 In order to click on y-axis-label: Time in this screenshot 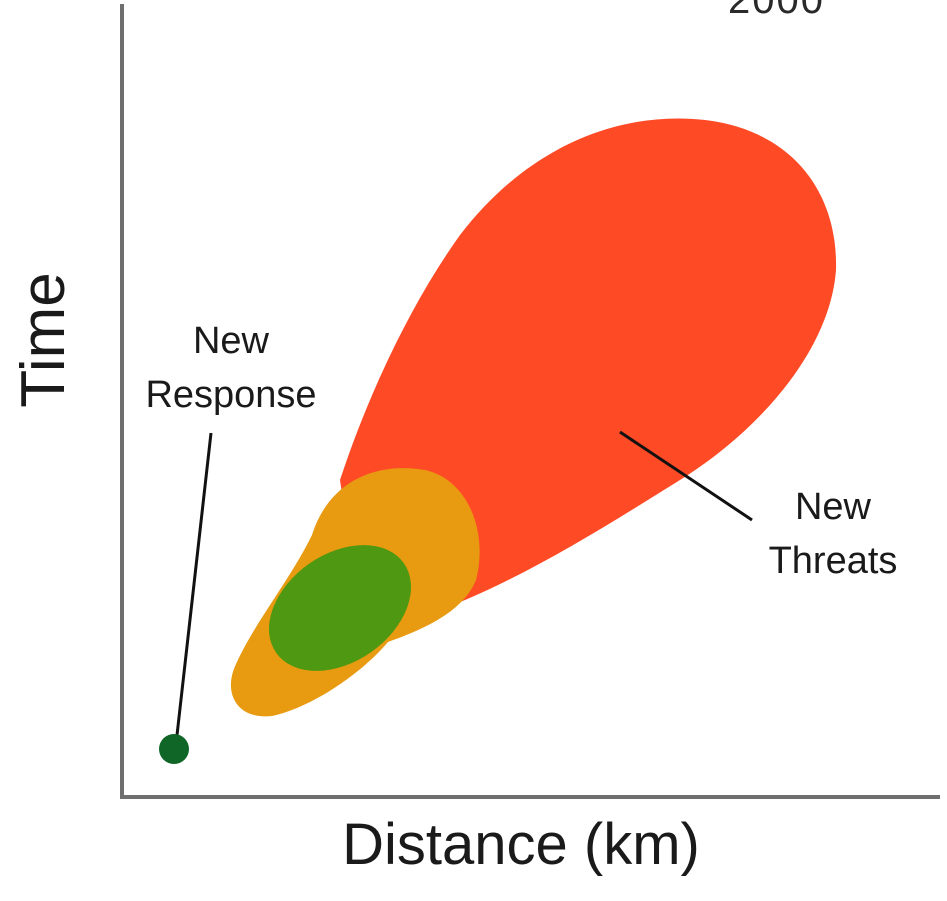, I will do `click(43, 340)`.